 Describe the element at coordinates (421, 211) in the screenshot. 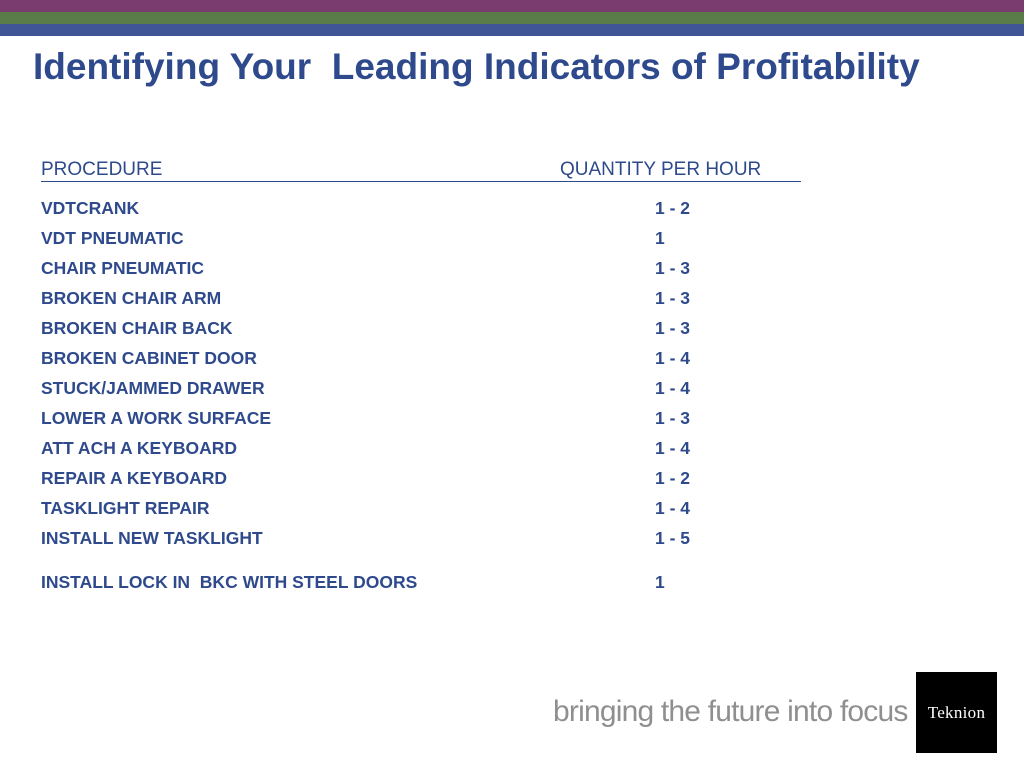

I see `table-row: VDTCRANK 1 - 2` at that location.